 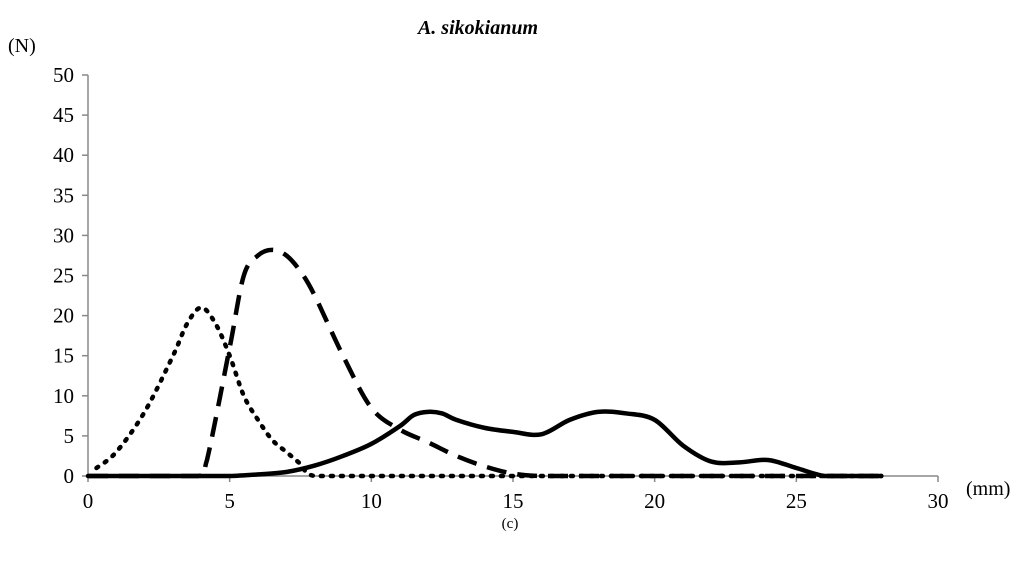 I want to click on y-tick-label: 20, so click(x=63, y=316).